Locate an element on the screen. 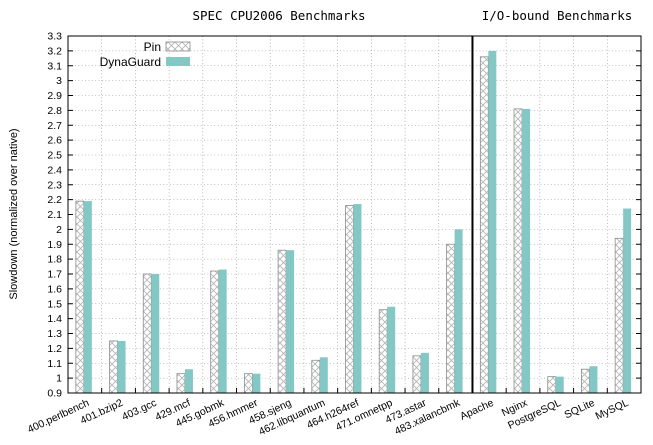  y-tick-label: 3.3 is located at coordinates (54, 37).